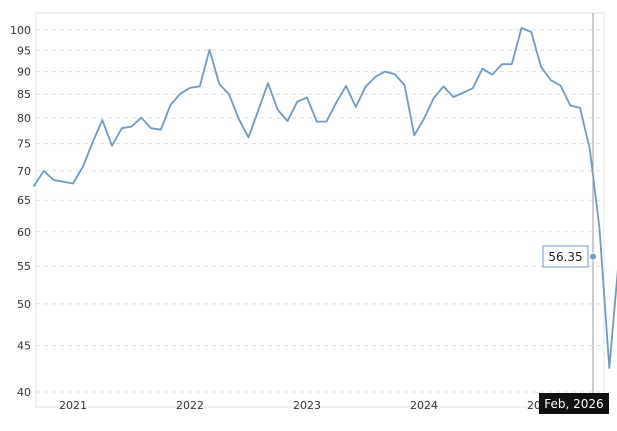  I want to click on x-axis-ticks: 20212022202320242025, so click(307, 405).